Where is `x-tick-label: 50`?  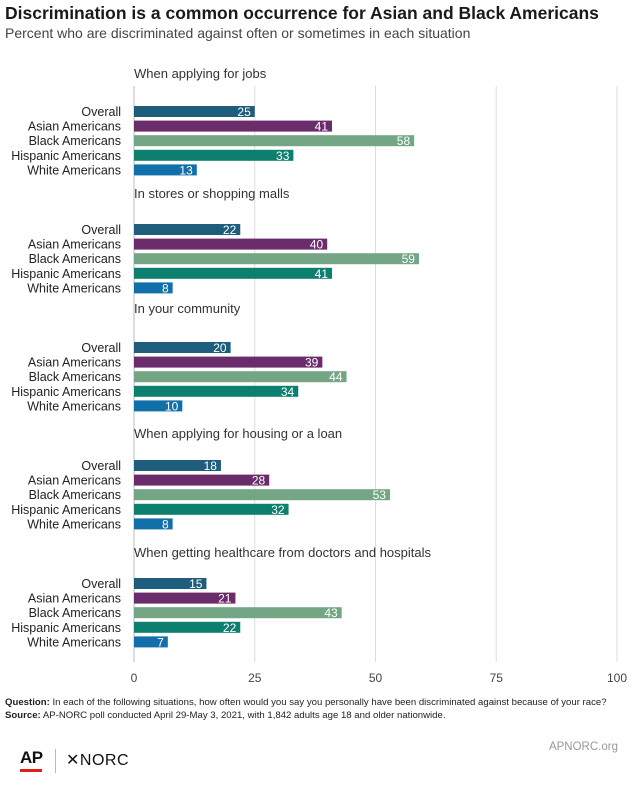 x-tick-label: 50 is located at coordinates (376, 678).